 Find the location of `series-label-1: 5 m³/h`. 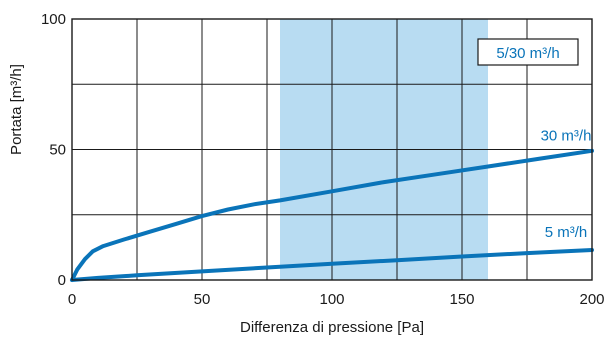

series-label-1: 5 m³/h is located at coordinates (566, 232).